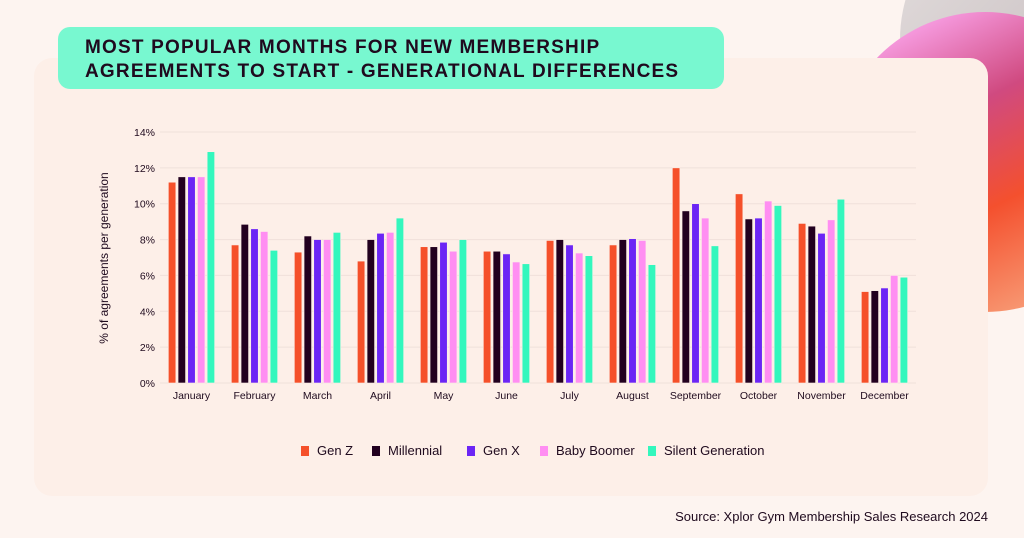 The height and width of the screenshot is (538, 1024). I want to click on y-tick-label: 14%, so click(144, 133).